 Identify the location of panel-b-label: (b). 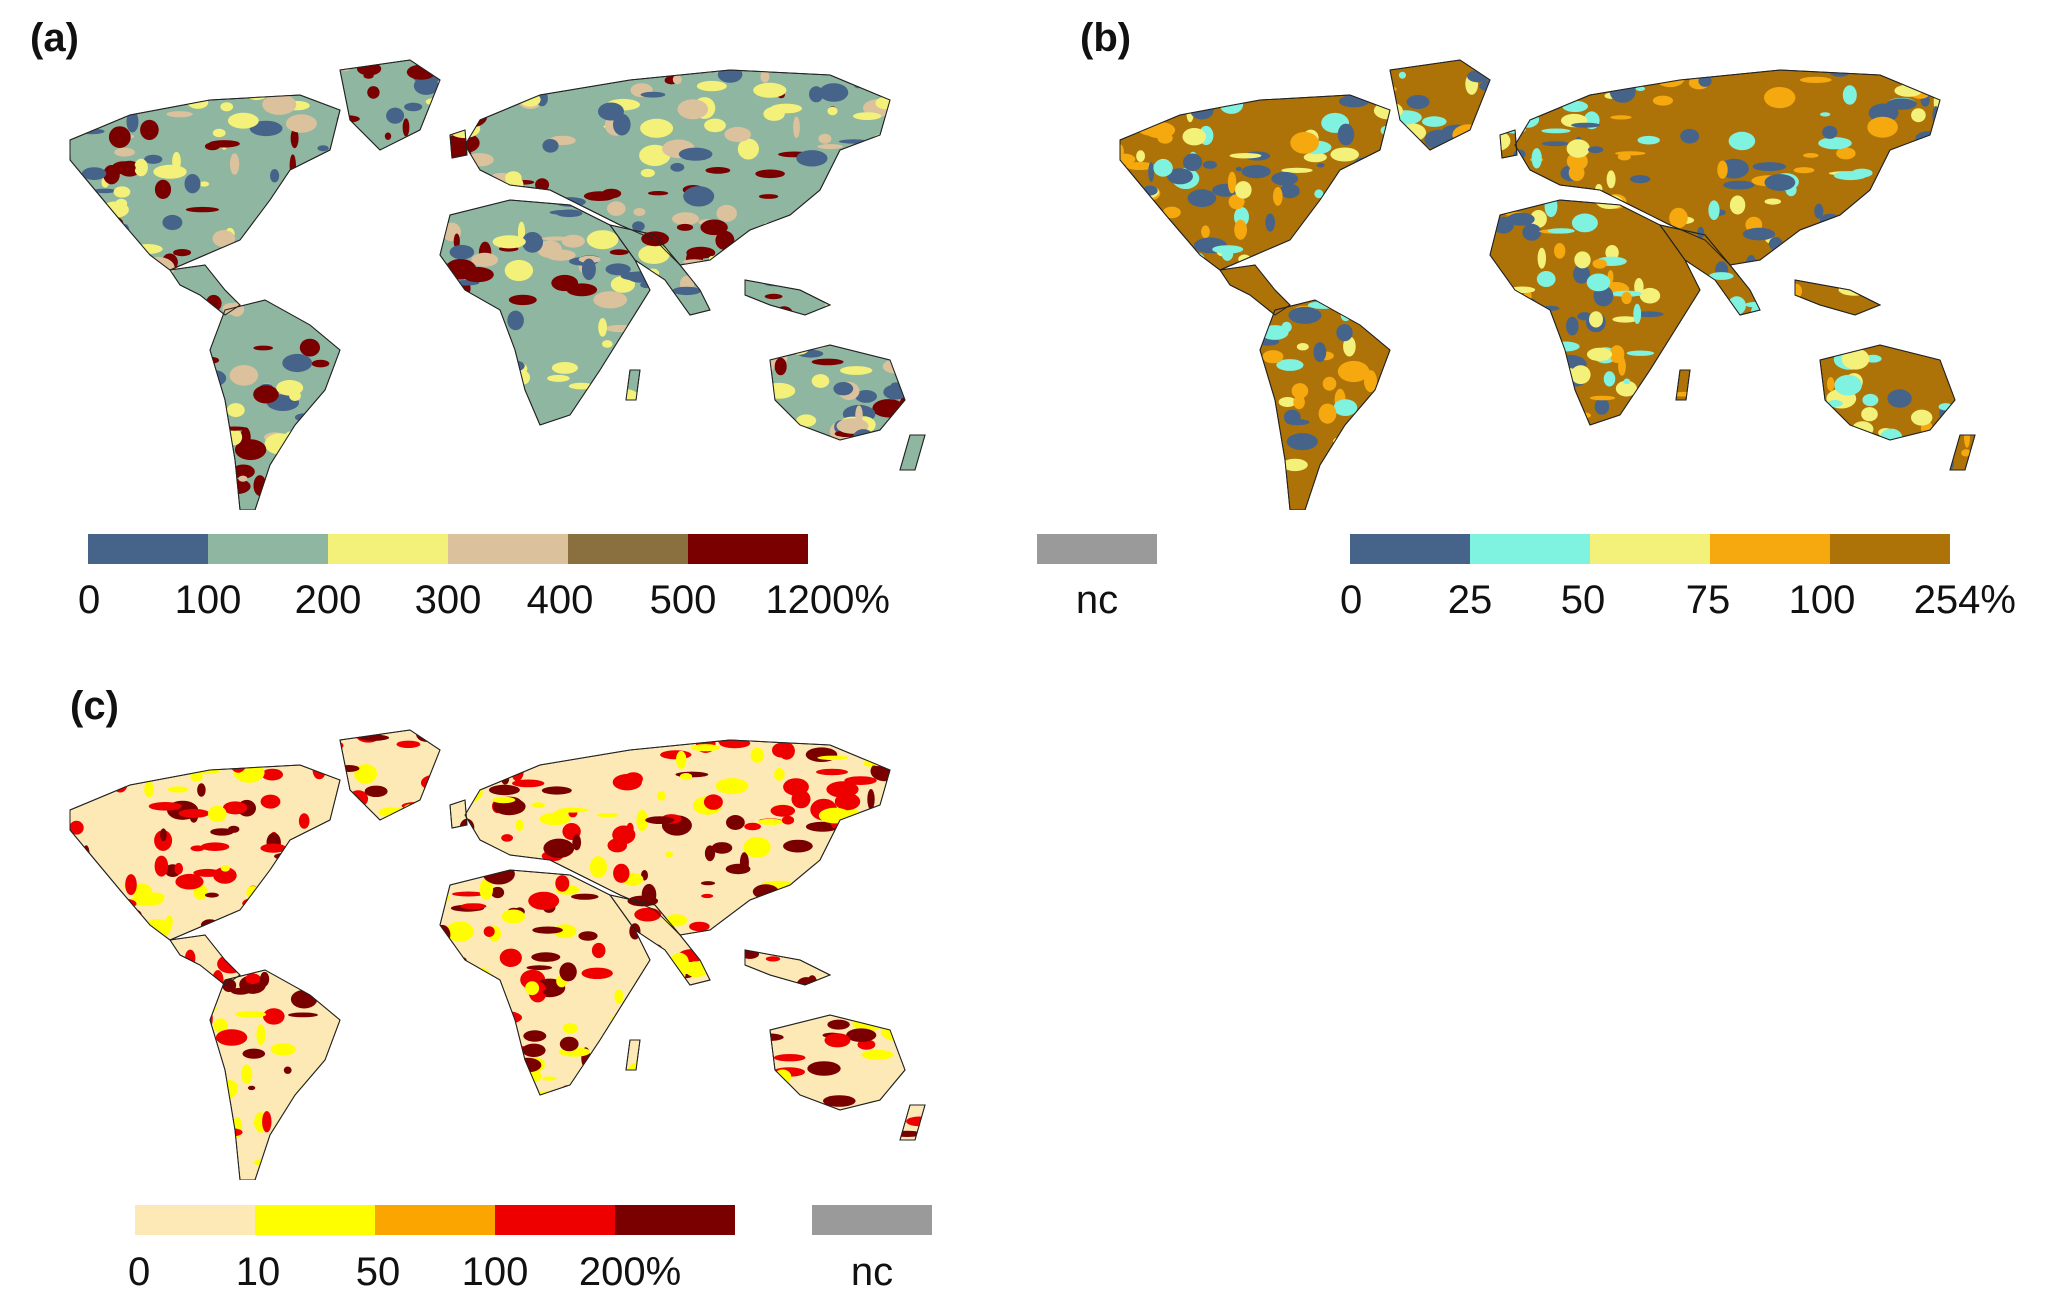
(1106, 38).